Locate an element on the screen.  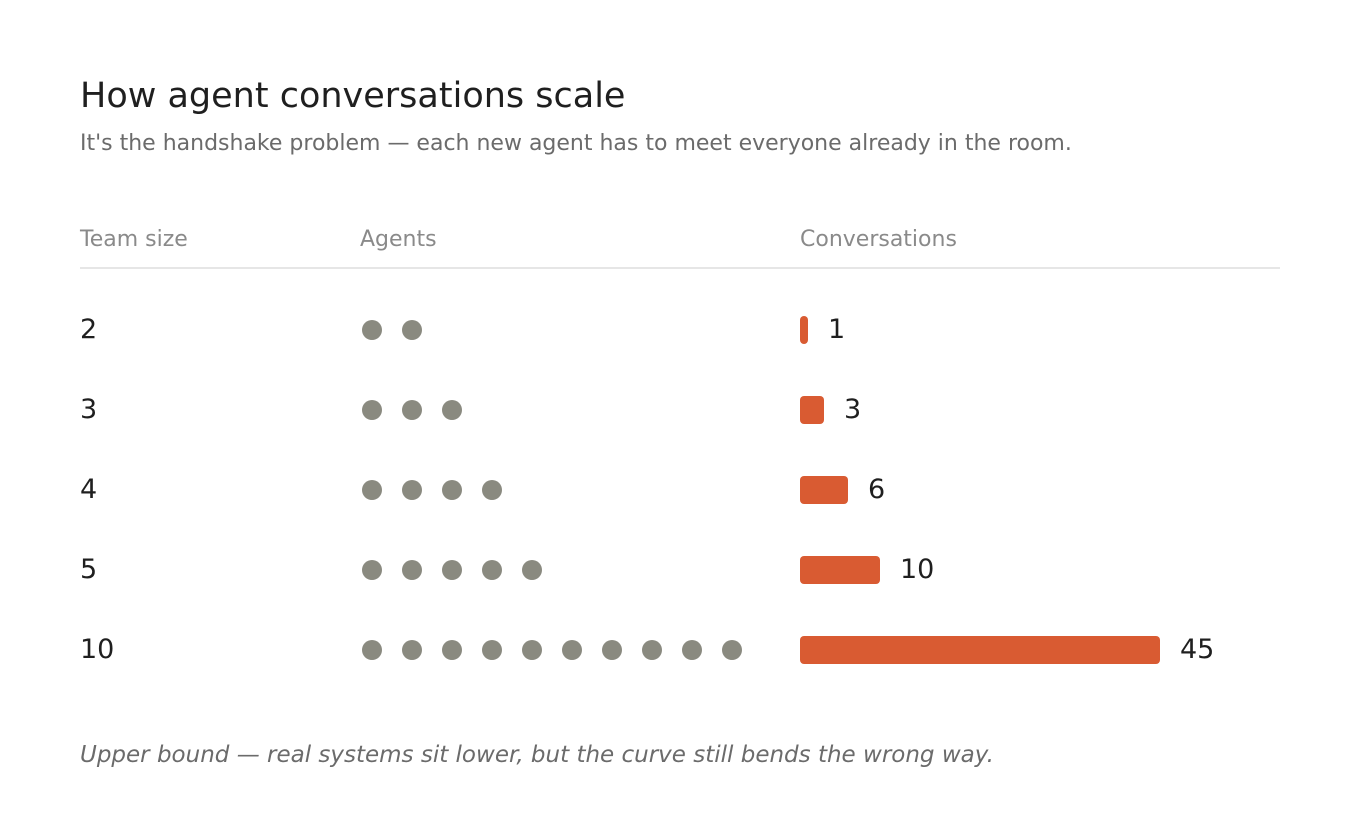
header-divider is located at coordinates (680, 268).